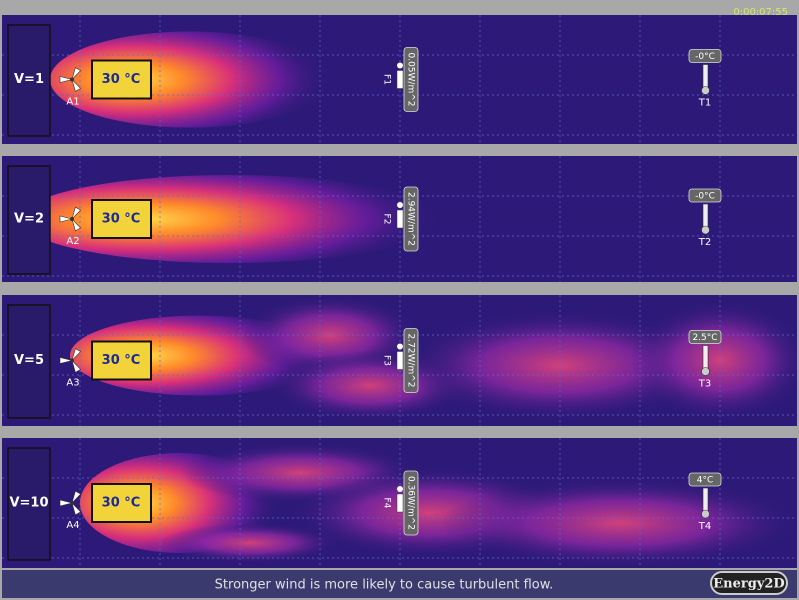 This screenshot has width=799, height=600. I want to click on timer: 0:00:07:55, so click(760, 12).